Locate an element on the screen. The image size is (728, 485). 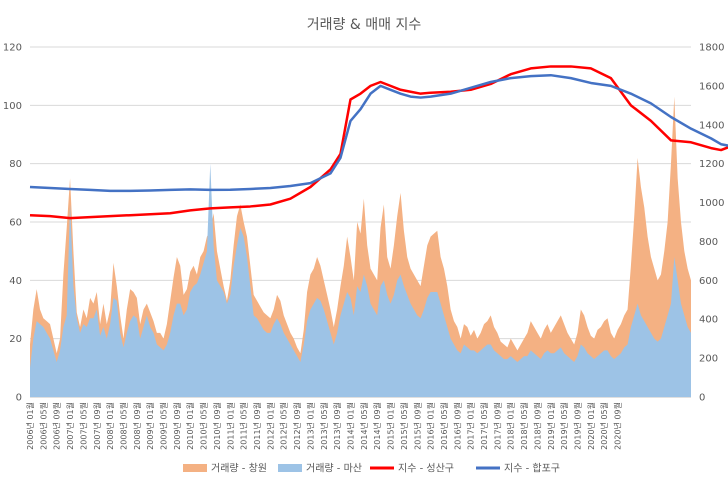
x-tick-label: 2018년 05월 is located at coordinates (524, 426).